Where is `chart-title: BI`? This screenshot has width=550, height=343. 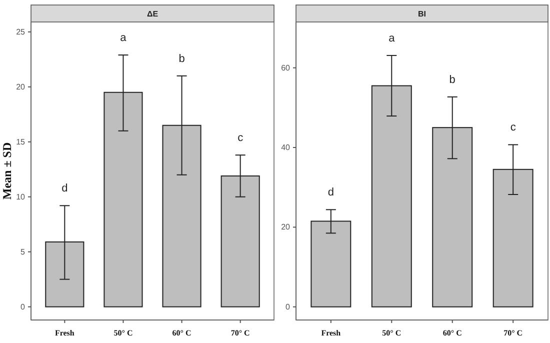
chart-title: BI is located at coordinates (422, 14).